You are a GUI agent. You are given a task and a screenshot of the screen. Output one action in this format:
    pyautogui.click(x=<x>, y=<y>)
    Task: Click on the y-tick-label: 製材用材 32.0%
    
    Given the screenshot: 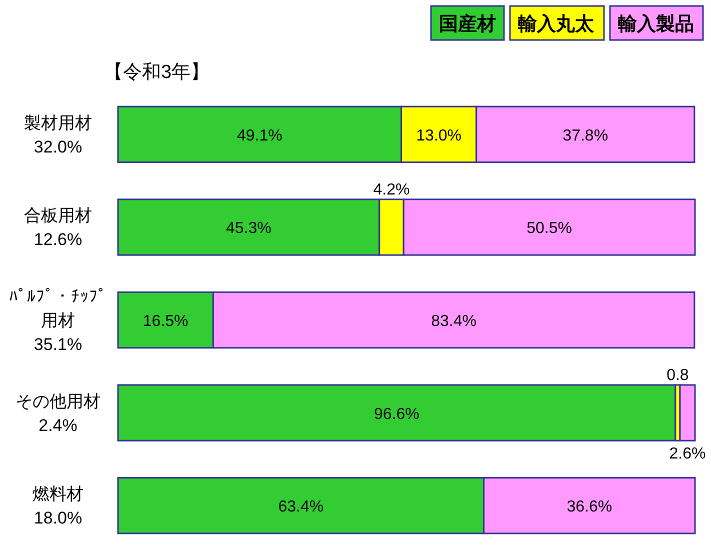 What is the action you would take?
    pyautogui.click(x=58, y=134)
    